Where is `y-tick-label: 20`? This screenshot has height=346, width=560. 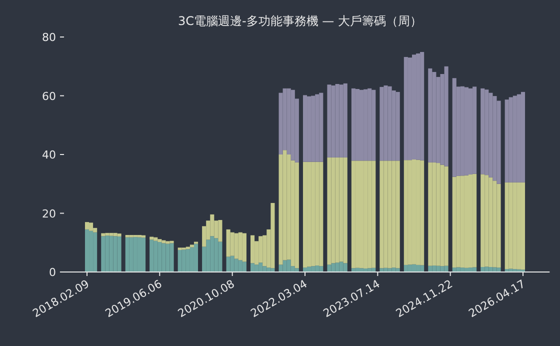 y-tick-label: 20 is located at coordinates (49, 213).